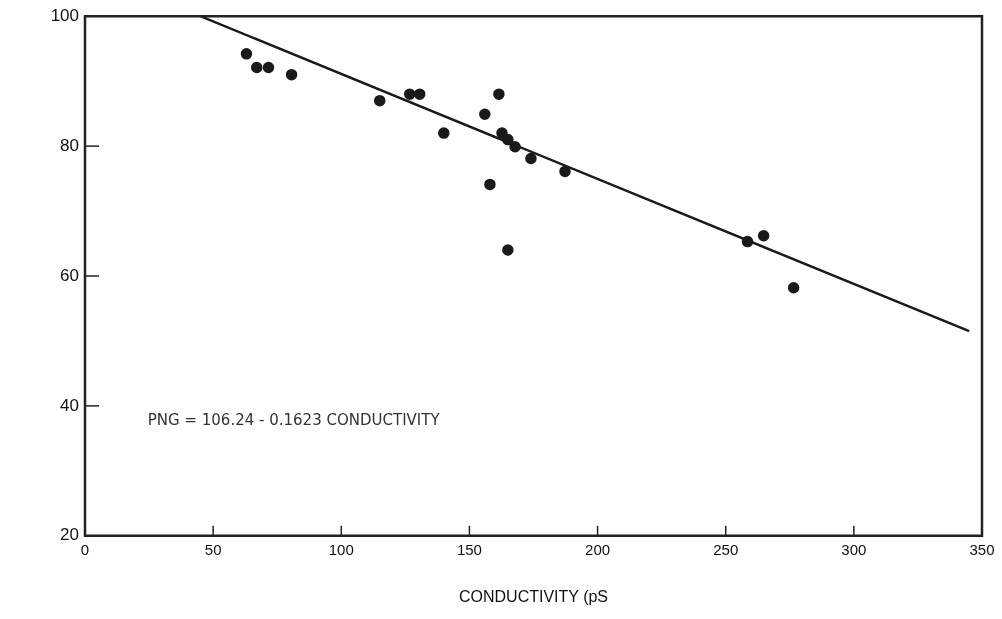 The height and width of the screenshot is (619, 1002). I want to click on x-tick-label: 0, so click(85, 549).